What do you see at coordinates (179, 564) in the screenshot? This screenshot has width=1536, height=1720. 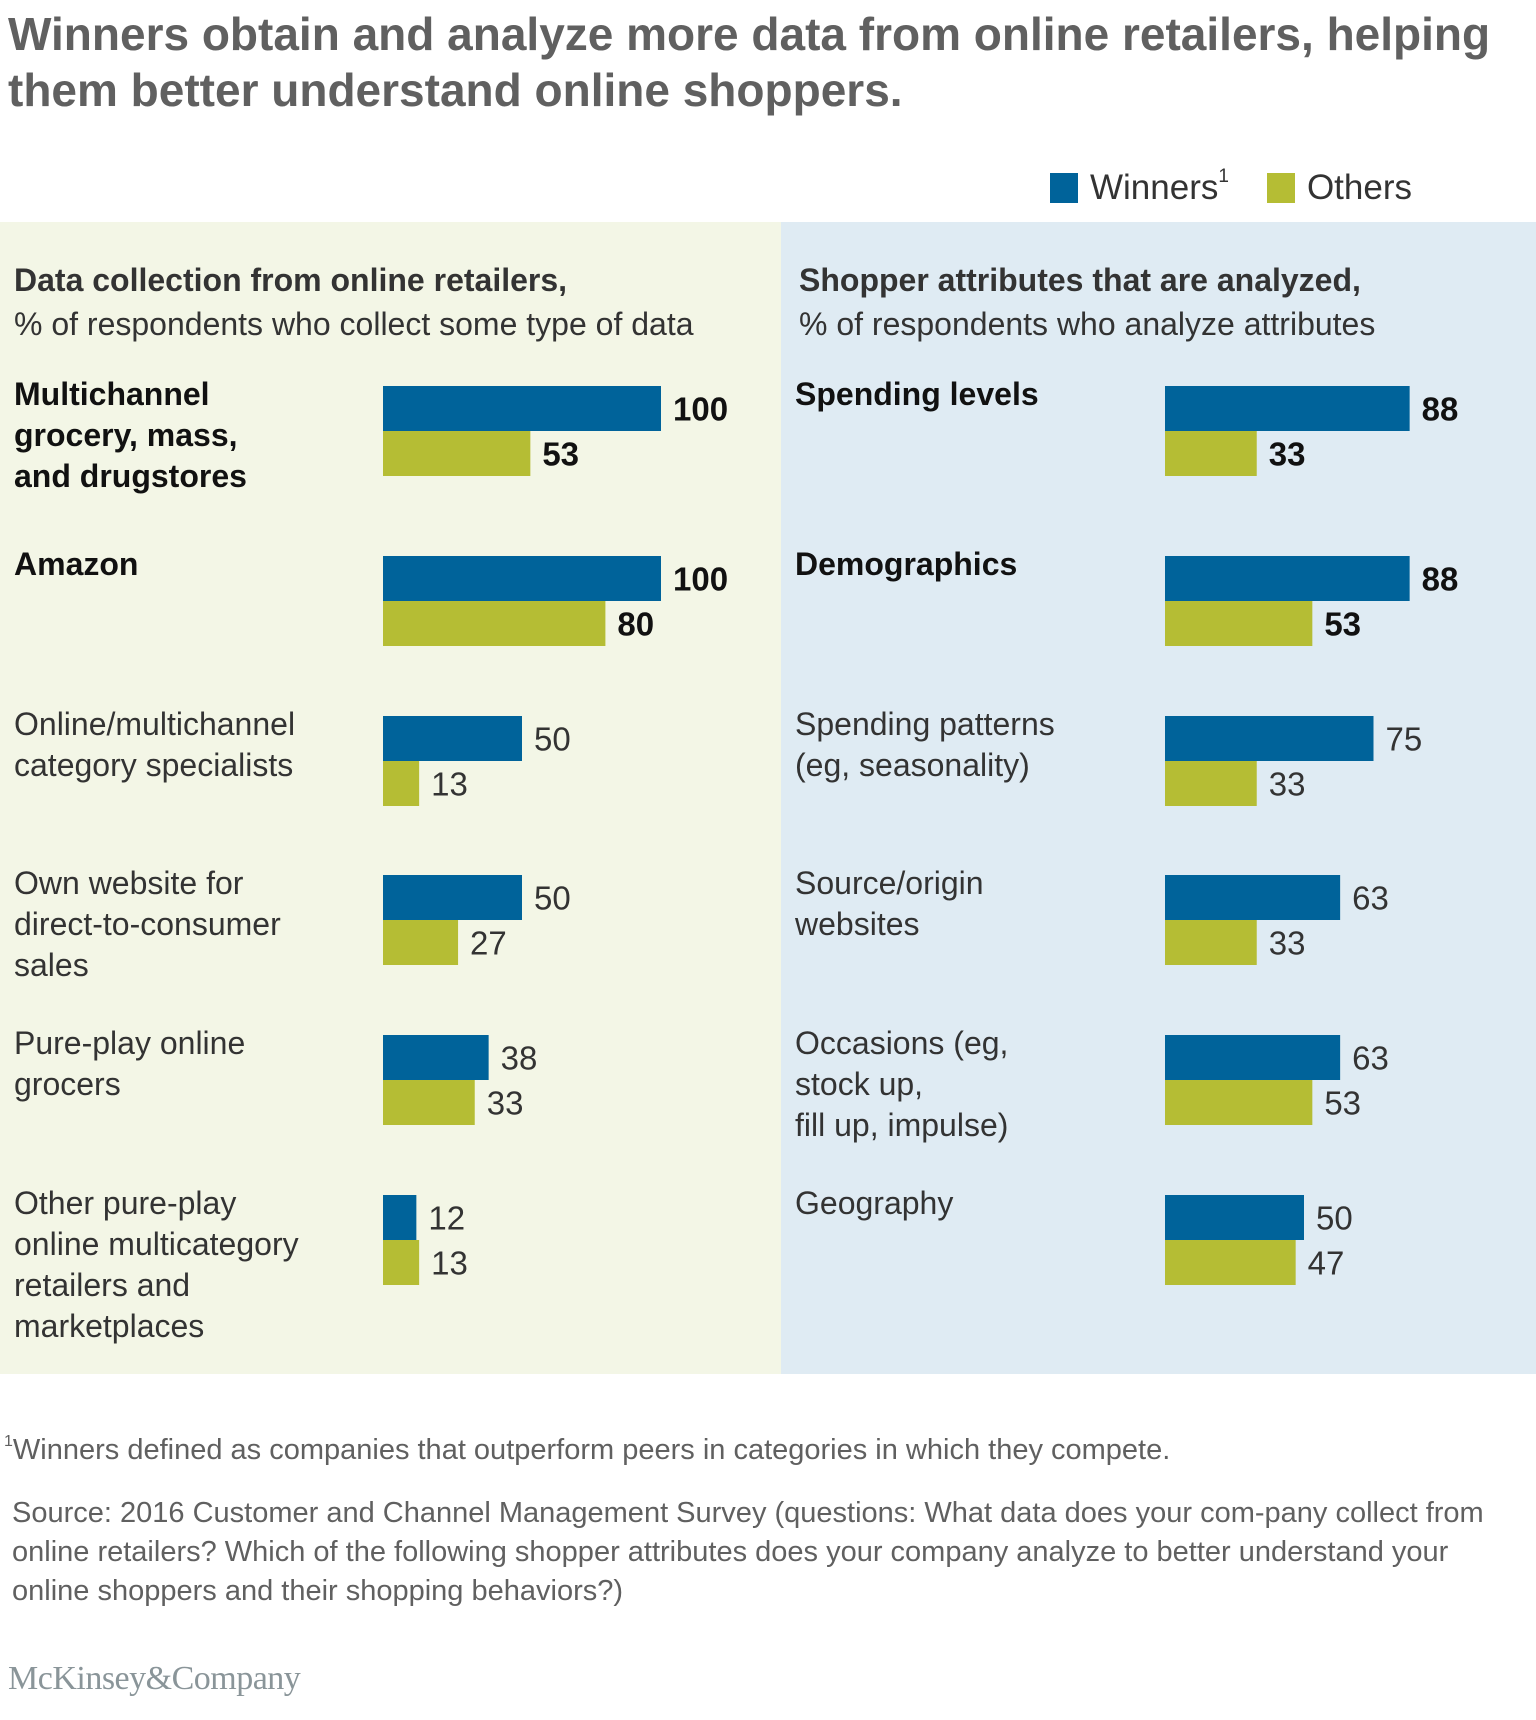 I see `category-label: Amazon` at bounding box center [179, 564].